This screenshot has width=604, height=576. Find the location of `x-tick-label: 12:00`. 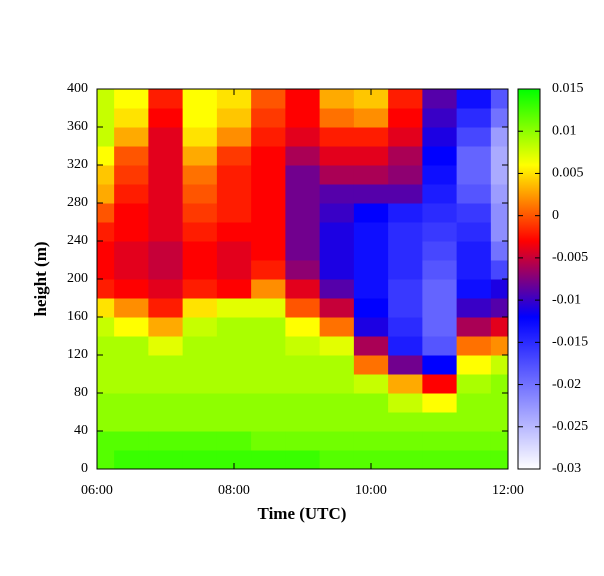

x-tick-label: 12:00 is located at coordinates (508, 490).